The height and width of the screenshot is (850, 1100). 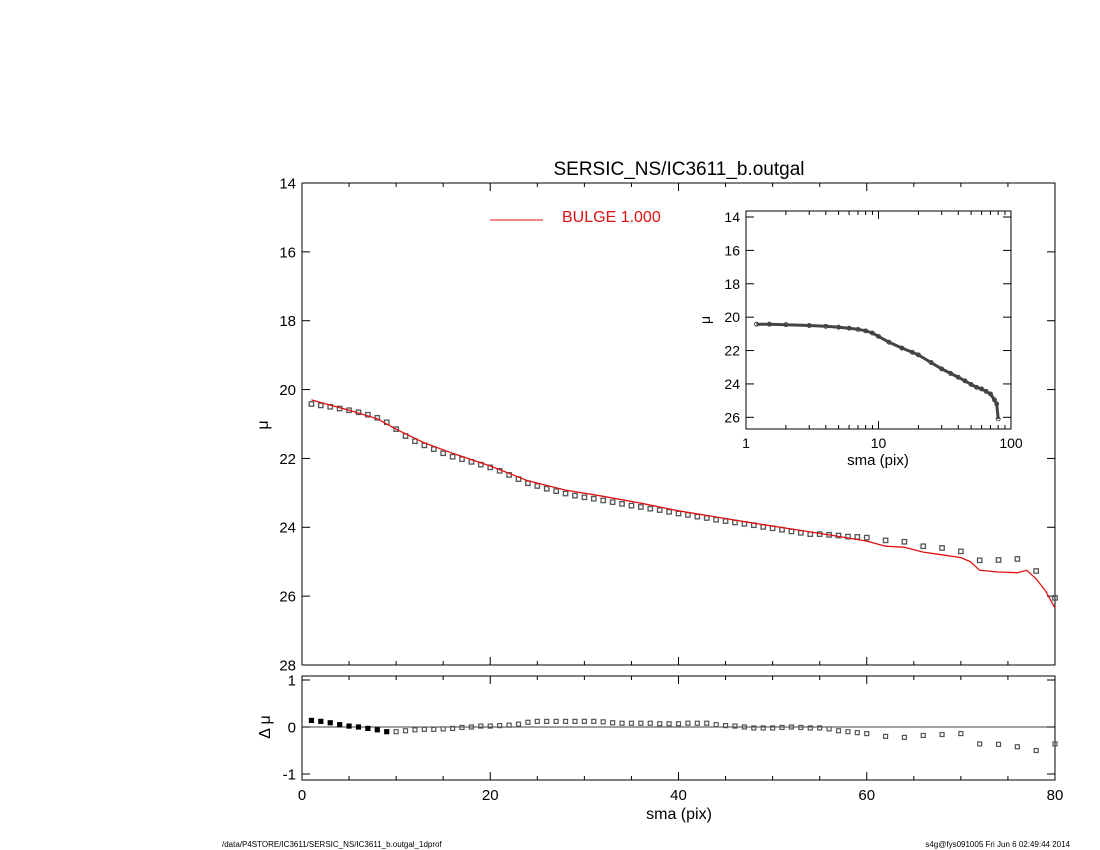 I want to click on timestamp: s4g@fys091005 Fri Jun 6 02:49:44 2014, so click(x=997, y=844).